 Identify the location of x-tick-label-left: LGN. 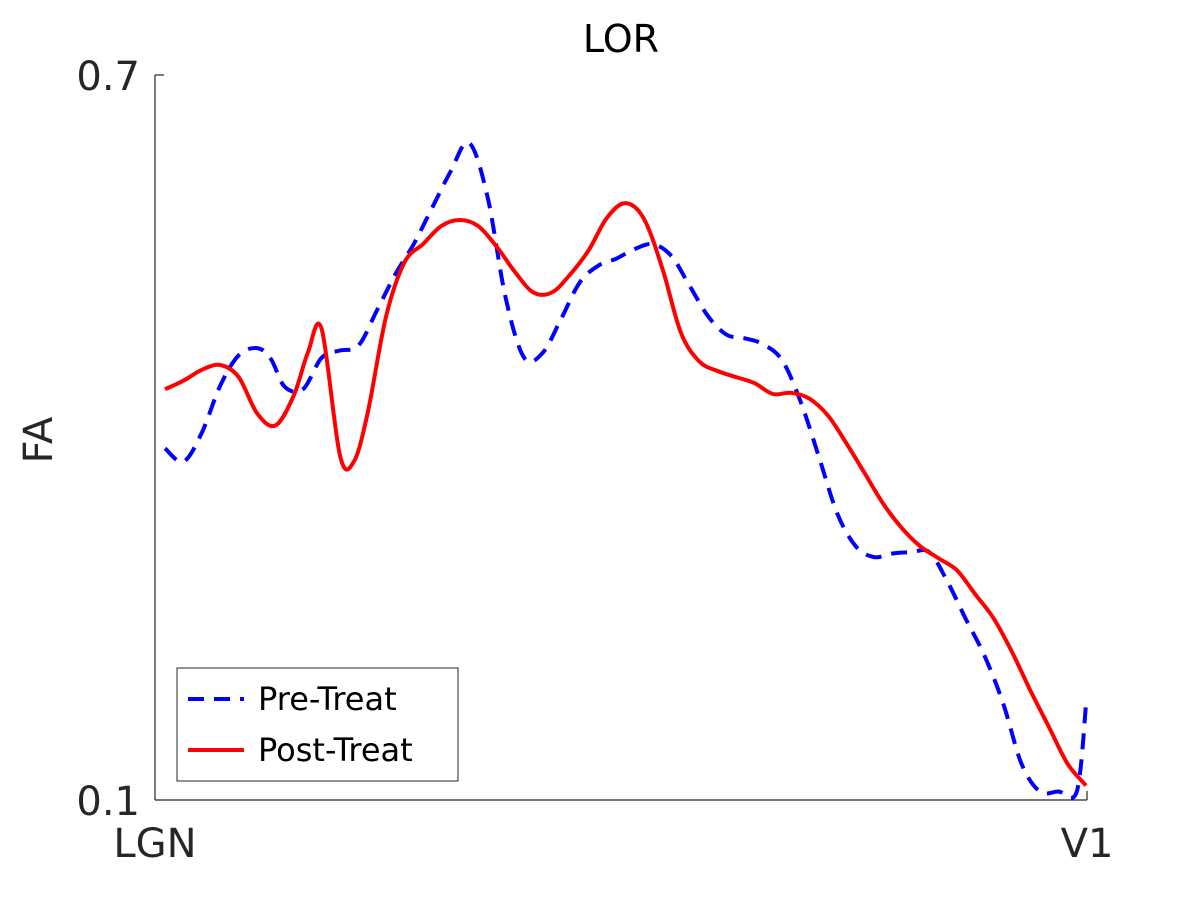
(154, 844).